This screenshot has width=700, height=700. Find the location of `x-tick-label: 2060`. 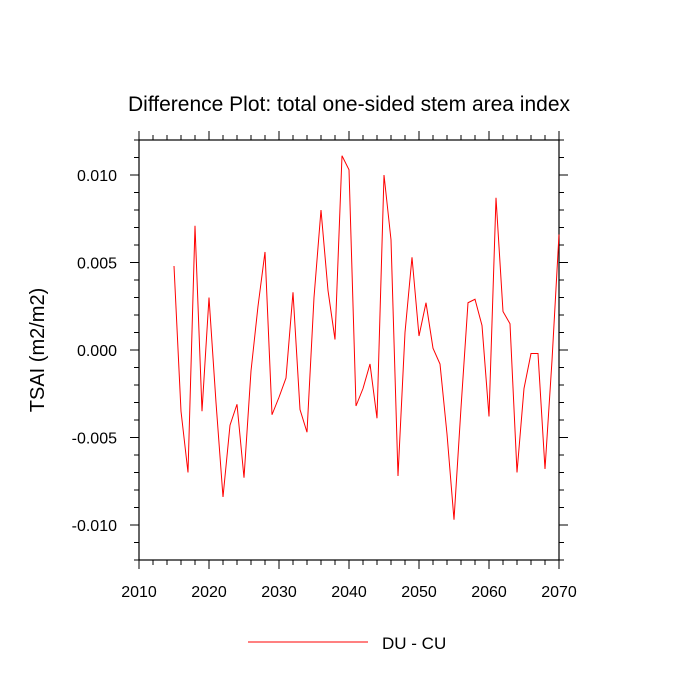

x-tick-label: 2060 is located at coordinates (489, 592).